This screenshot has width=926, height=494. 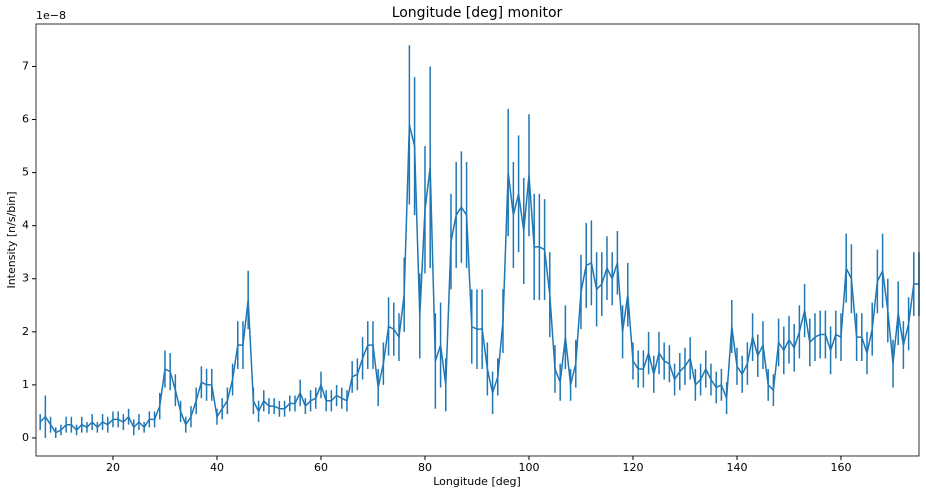 I want to click on y-offset-text: 1e−8, so click(x=51, y=15).